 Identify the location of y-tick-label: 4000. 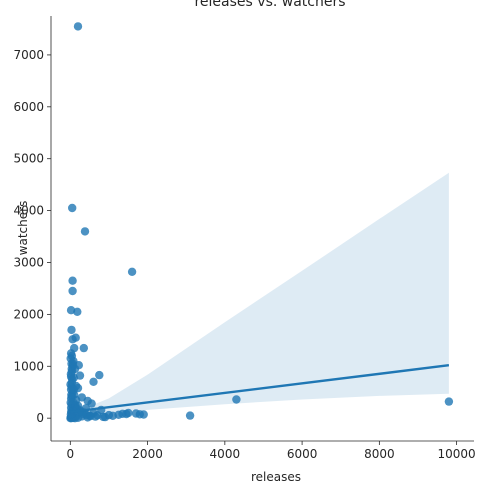
(28, 211).